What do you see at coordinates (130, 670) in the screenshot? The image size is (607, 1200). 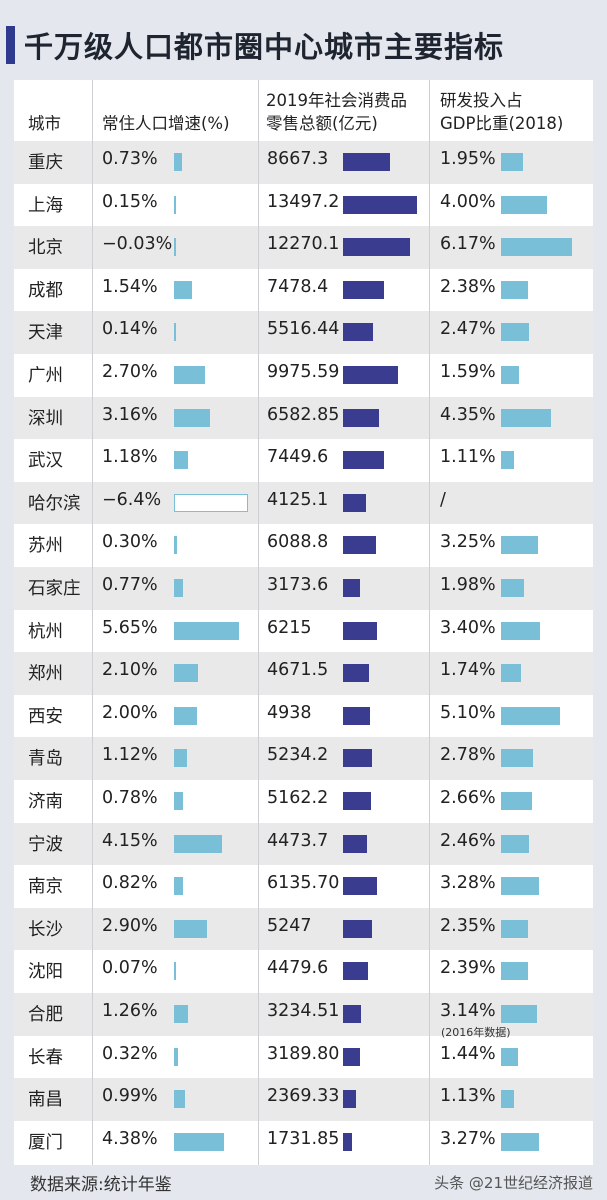 I see `pop-growth-value: 2.10%` at bounding box center [130, 670].